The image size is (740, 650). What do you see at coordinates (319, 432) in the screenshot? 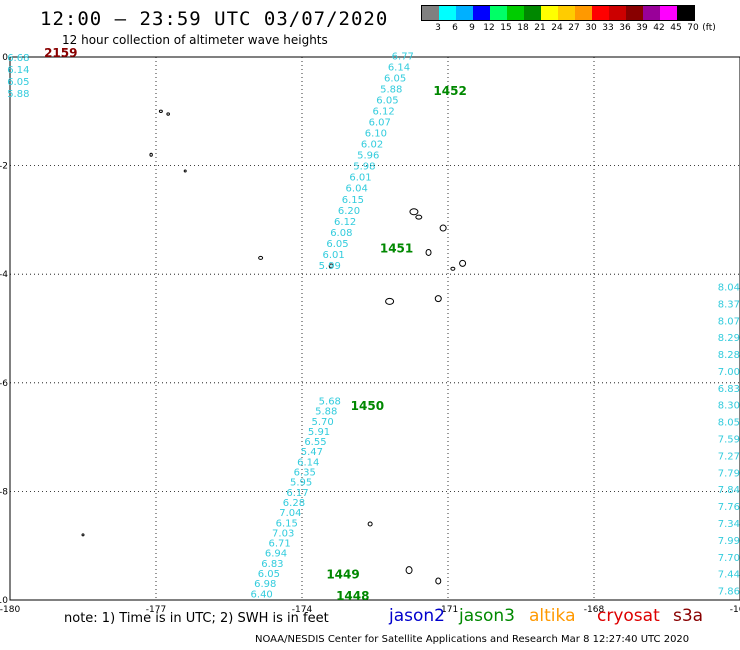
I see `swh-value-label: 5.91` at bounding box center [319, 432].